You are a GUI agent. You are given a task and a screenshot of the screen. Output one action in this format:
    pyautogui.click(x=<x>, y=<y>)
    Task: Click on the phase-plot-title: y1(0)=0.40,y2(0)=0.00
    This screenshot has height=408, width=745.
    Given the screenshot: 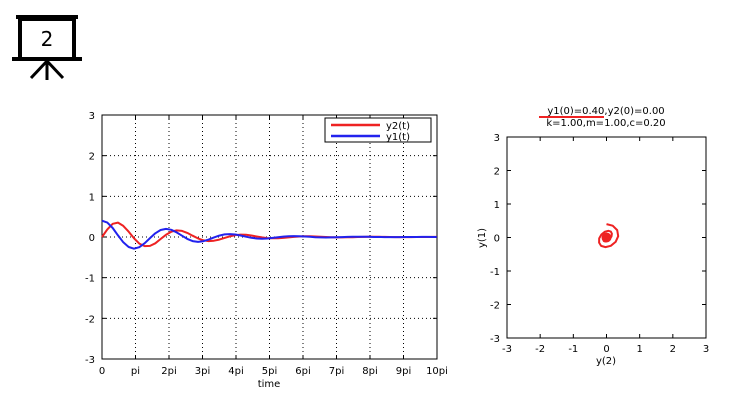 What is the action you would take?
    pyautogui.click(x=605, y=111)
    